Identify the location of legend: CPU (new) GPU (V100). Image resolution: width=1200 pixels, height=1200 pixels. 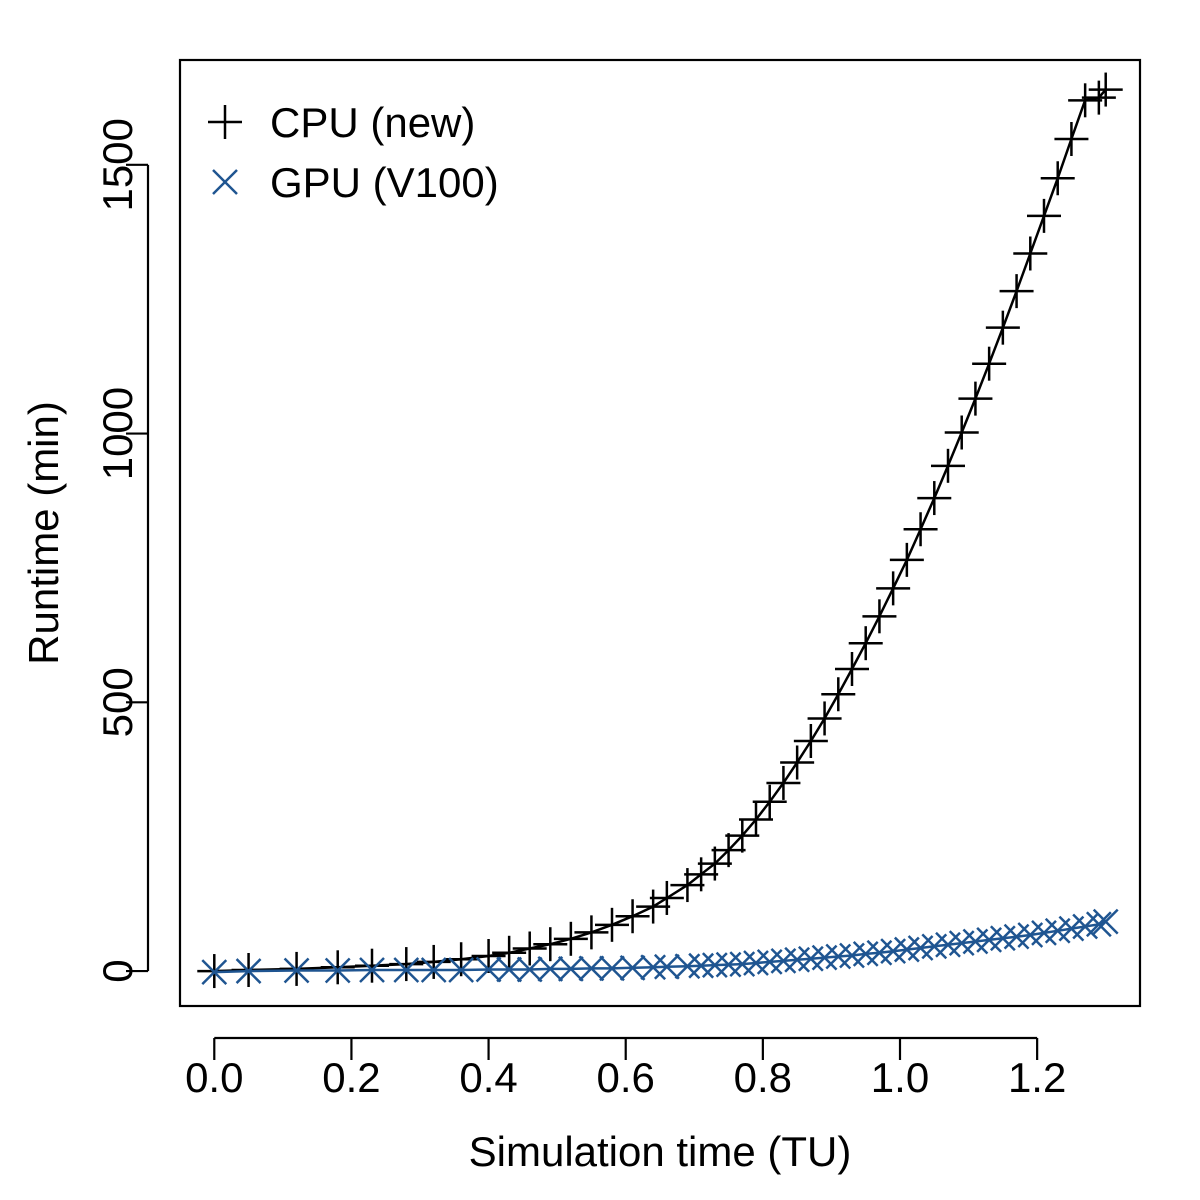
(353, 152).